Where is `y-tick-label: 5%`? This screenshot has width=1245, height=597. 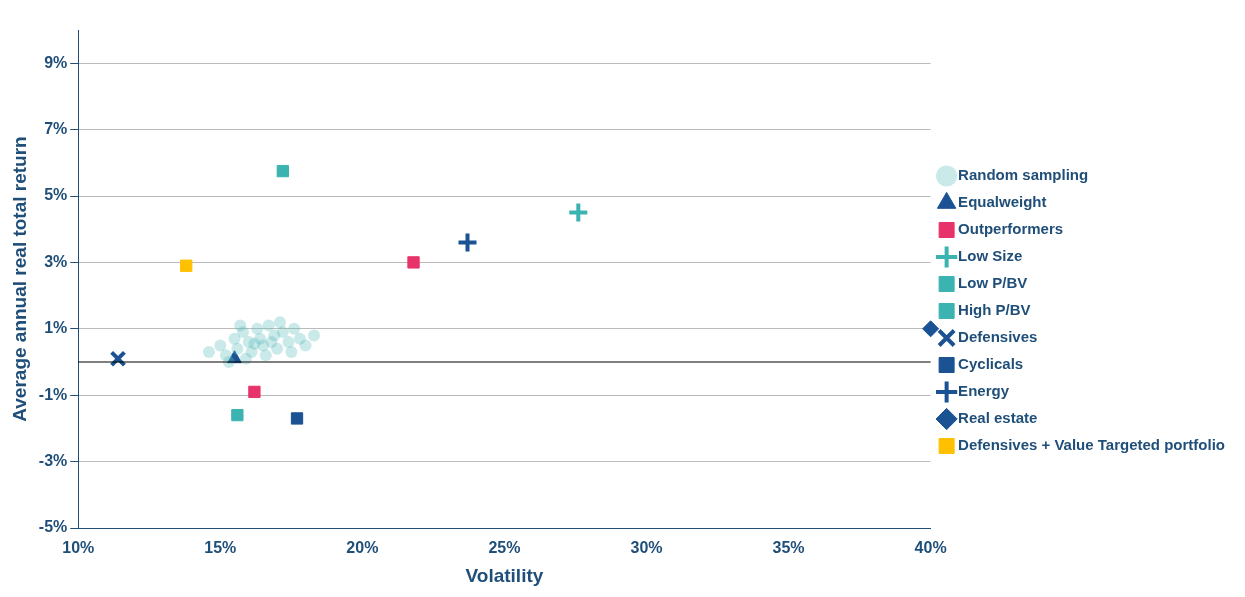 y-tick-label: 5% is located at coordinates (56, 195).